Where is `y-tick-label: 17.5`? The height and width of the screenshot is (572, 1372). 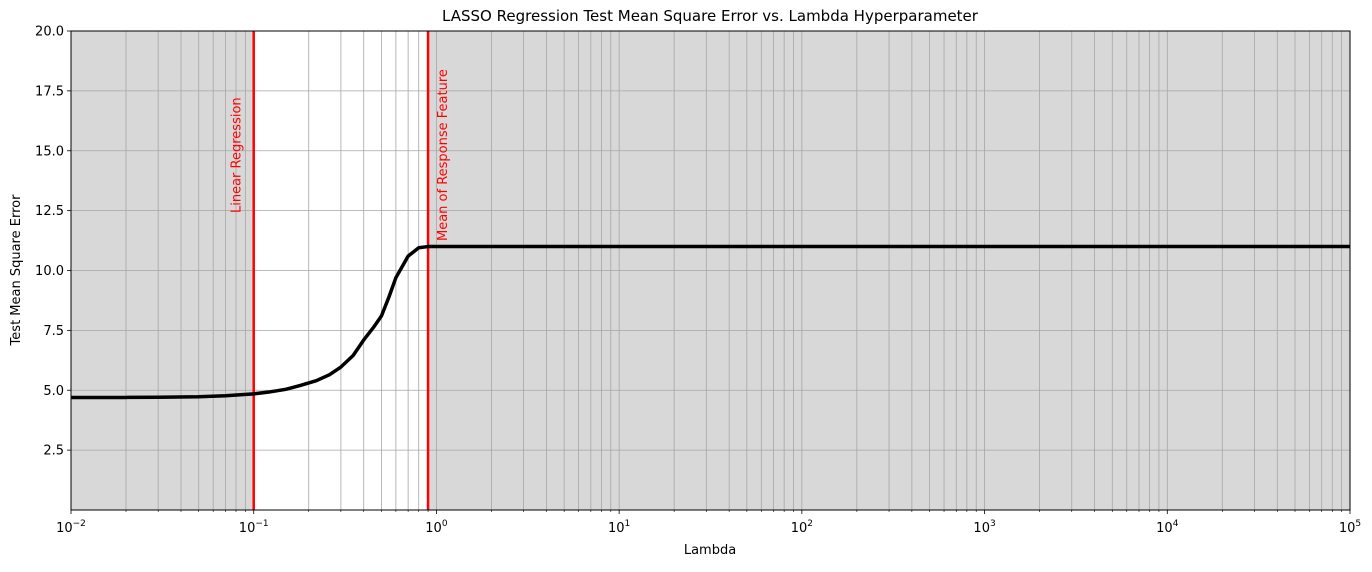
y-tick-label: 17.5 is located at coordinates (49, 91).